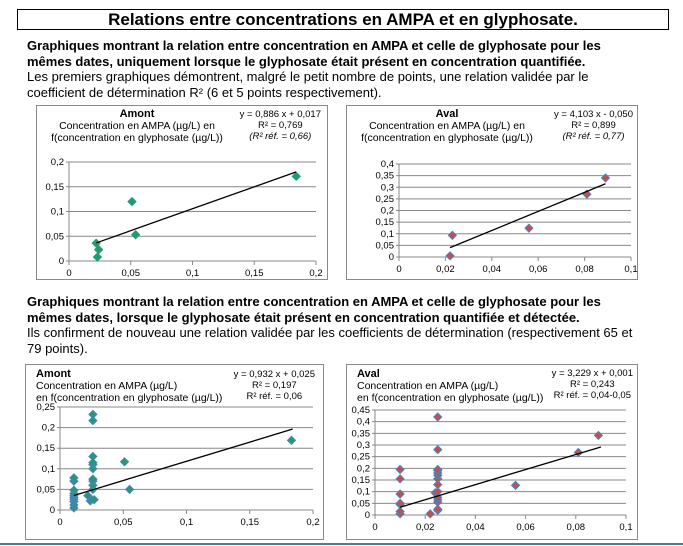  I want to click on y-tick-label: 0,3, so click(363, 445).